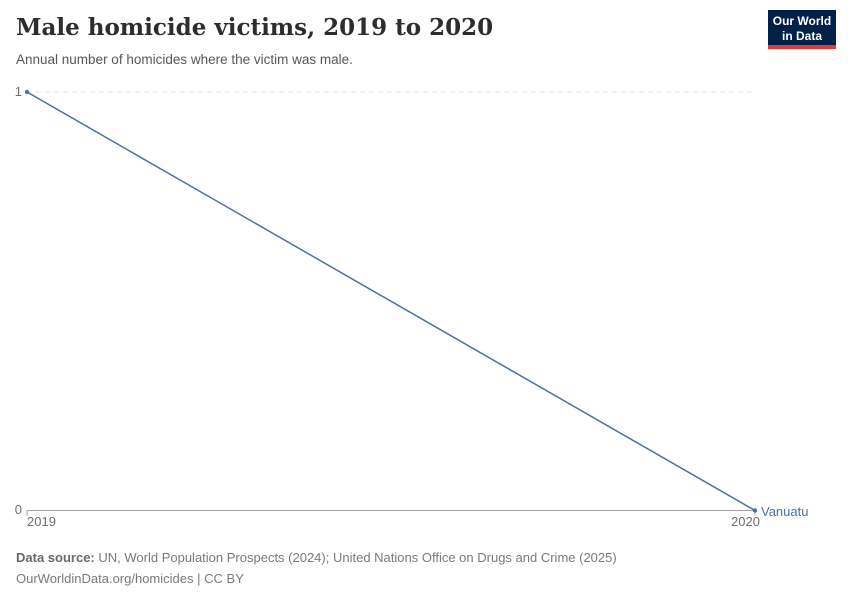 The width and height of the screenshot is (850, 600). Describe the element at coordinates (18, 509) in the screenshot. I see `y-axis-tick-0: 0` at that location.